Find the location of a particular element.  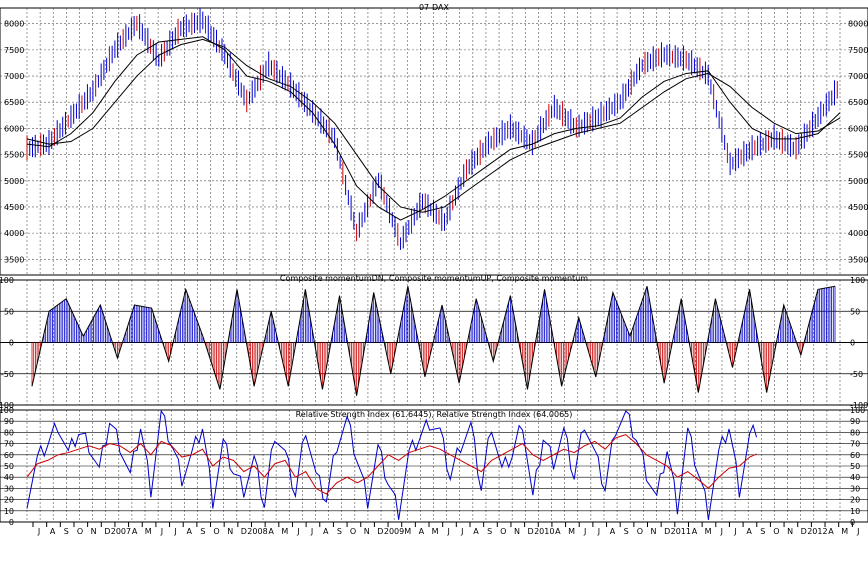

y-tick-right: -50 is located at coordinates (856, 374).